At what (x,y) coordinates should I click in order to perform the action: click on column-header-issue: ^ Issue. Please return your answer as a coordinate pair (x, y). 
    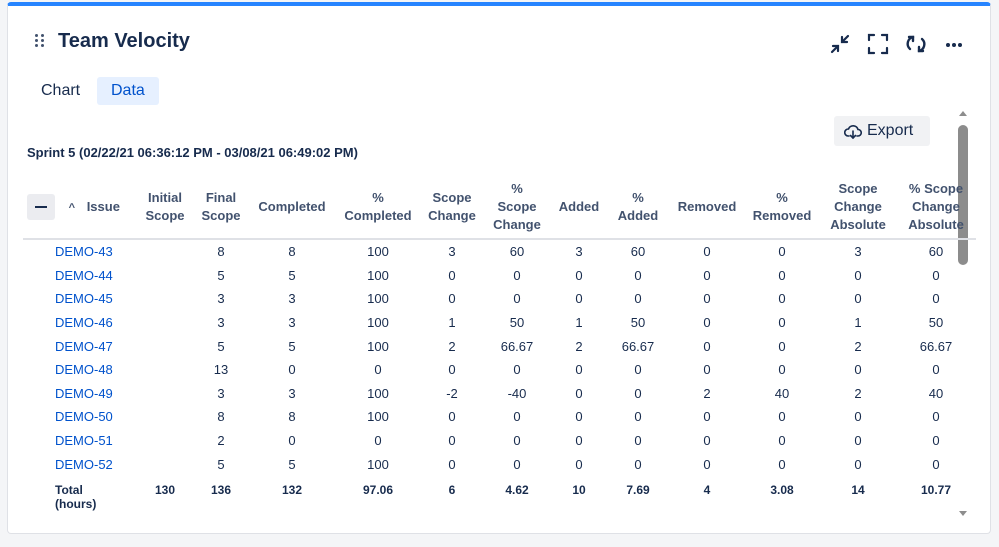
    Looking at the image, I should click on (80, 208).